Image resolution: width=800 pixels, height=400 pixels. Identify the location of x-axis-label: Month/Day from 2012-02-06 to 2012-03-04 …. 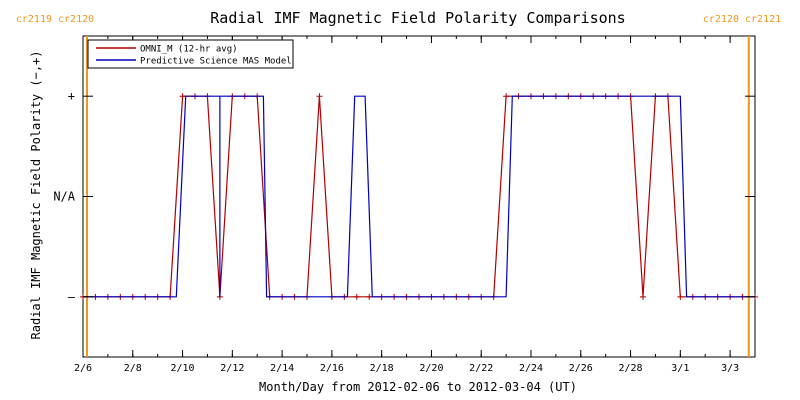
(418, 387).